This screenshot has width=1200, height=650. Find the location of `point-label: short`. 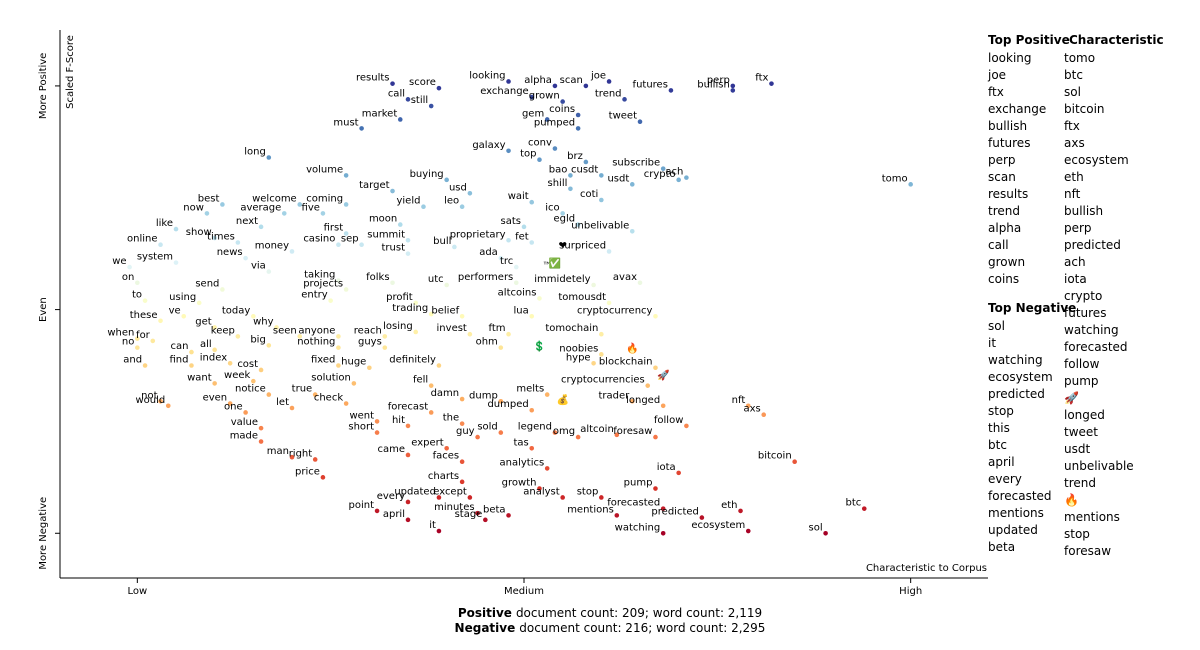

point-label: short is located at coordinates (361, 427).